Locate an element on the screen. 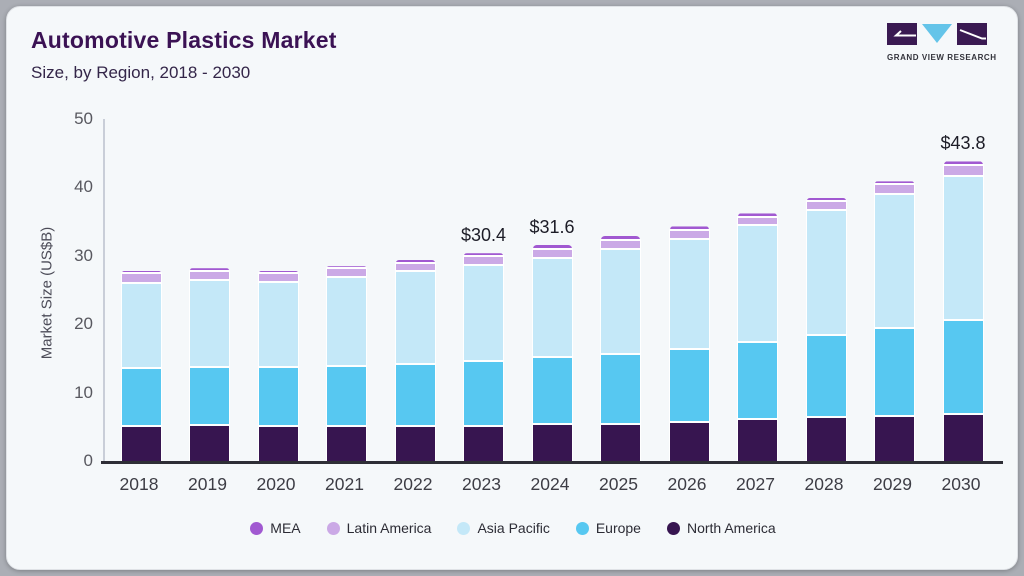  y-tick-label: 30 is located at coordinates (83, 255).